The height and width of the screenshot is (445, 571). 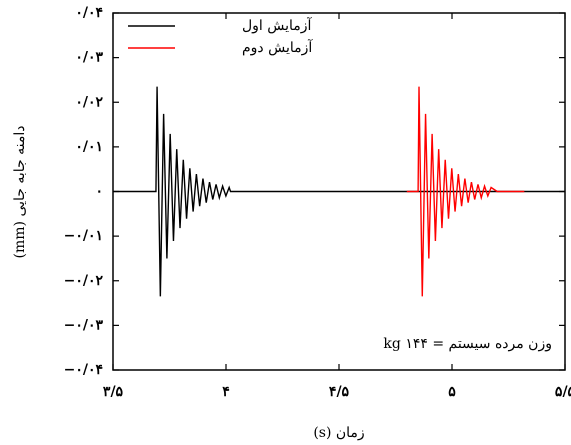 I want to click on y-tick-label: −۰/۰۳, so click(x=84, y=325).